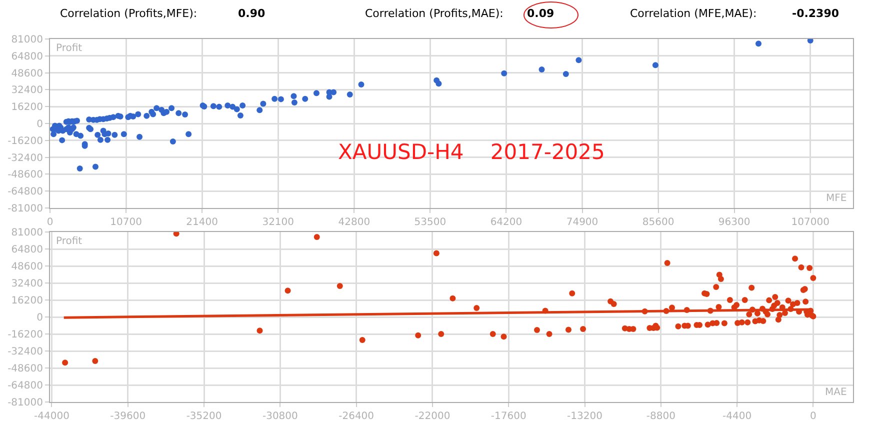 Image resolution: width=874 pixels, height=424 pixels. Describe the element at coordinates (810, 222) in the screenshot. I see `x-tick-label: 107000` at that location.